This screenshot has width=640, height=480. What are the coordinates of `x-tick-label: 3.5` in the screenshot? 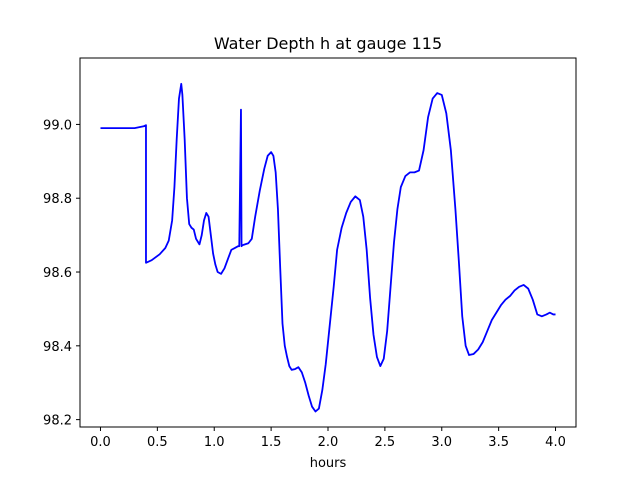 It's located at (498, 442).